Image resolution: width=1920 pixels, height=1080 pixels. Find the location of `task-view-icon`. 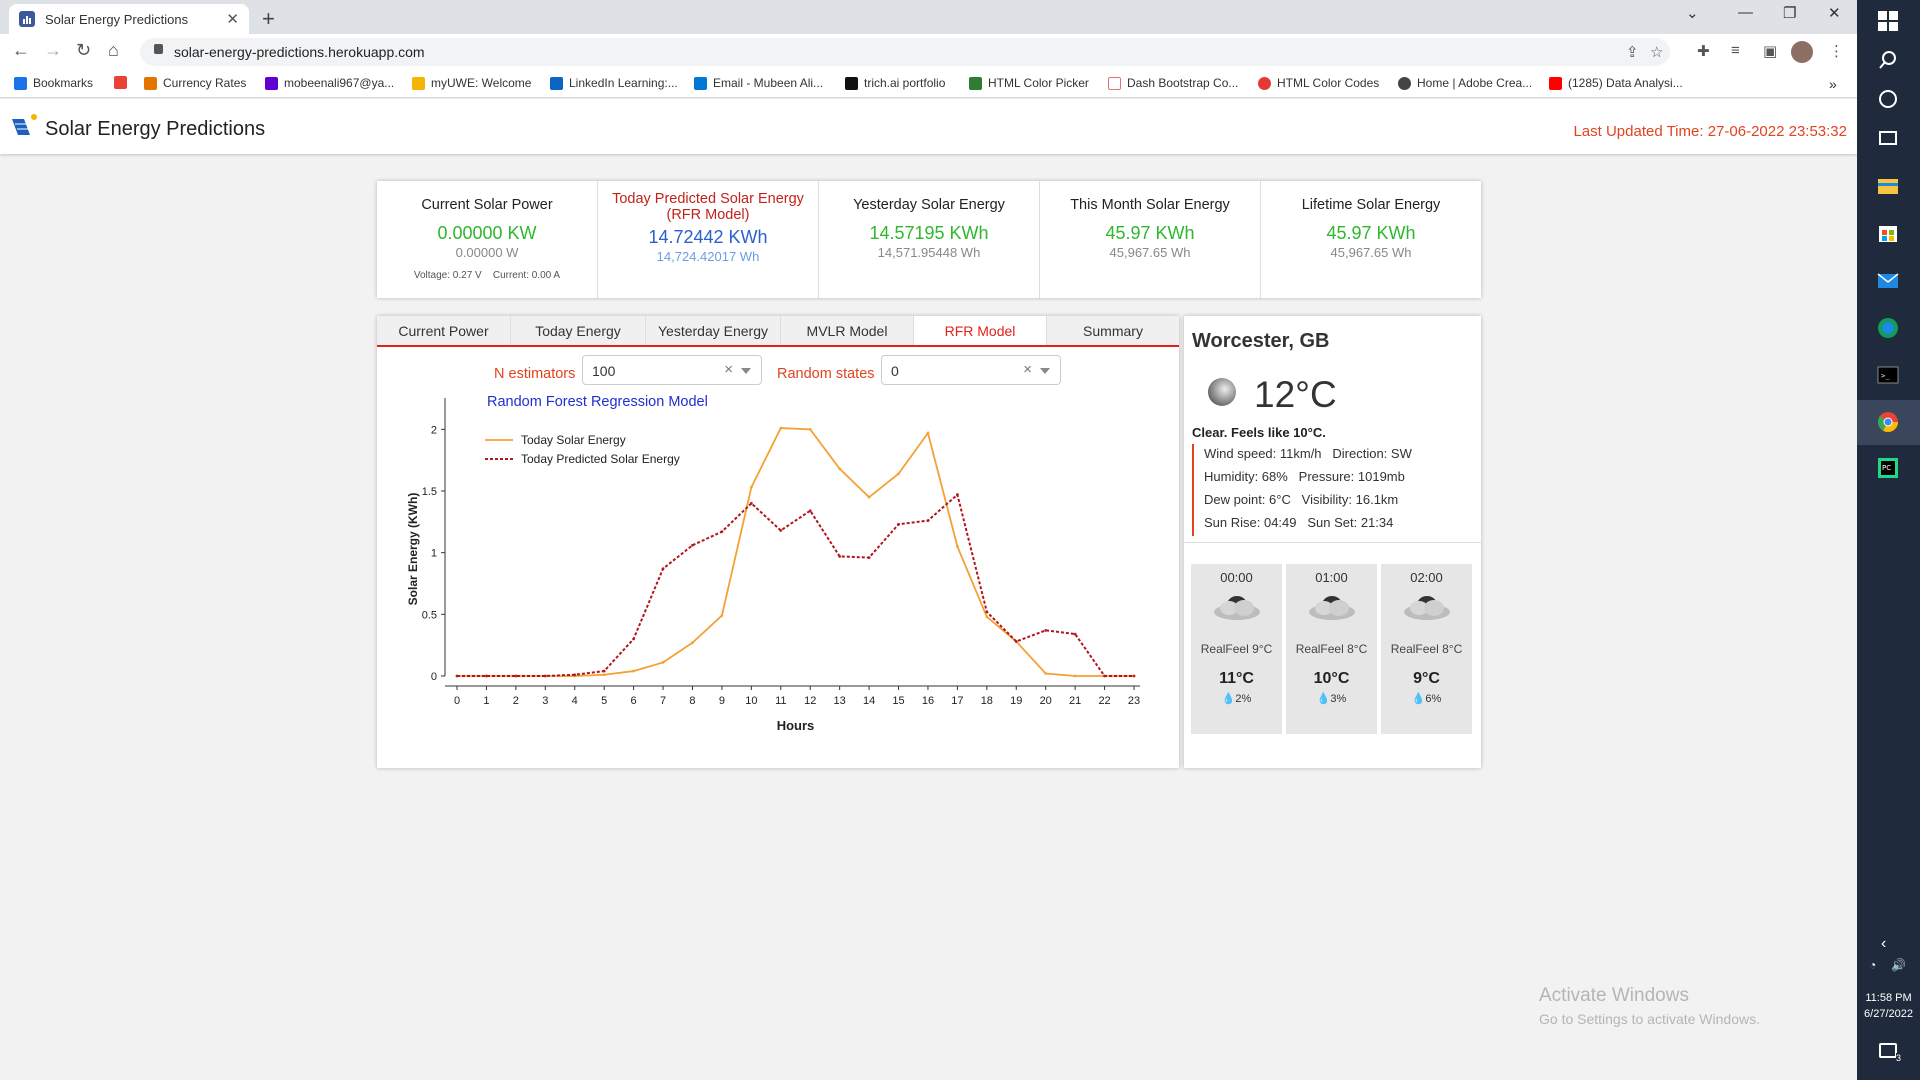

task-view-icon is located at coordinates (1888, 138).